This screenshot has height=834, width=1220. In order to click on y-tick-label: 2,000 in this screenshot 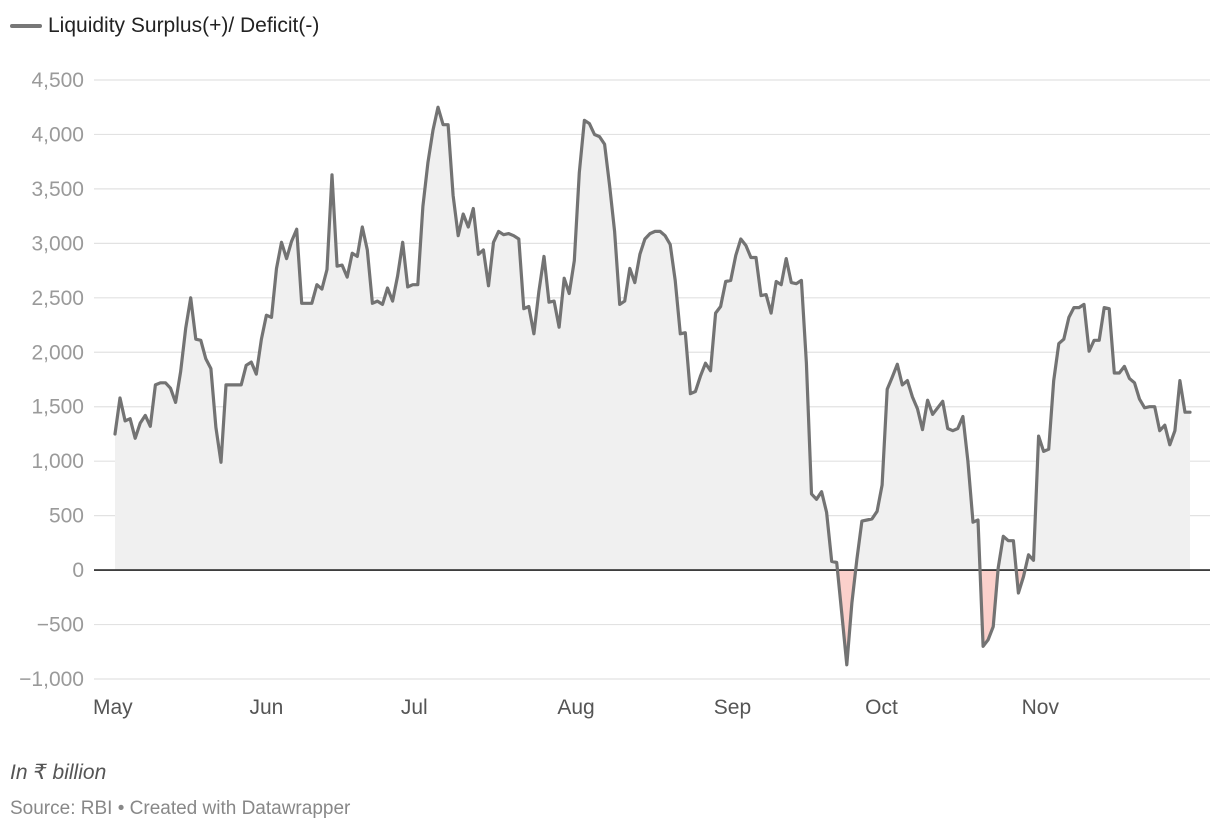, I will do `click(57, 352)`.